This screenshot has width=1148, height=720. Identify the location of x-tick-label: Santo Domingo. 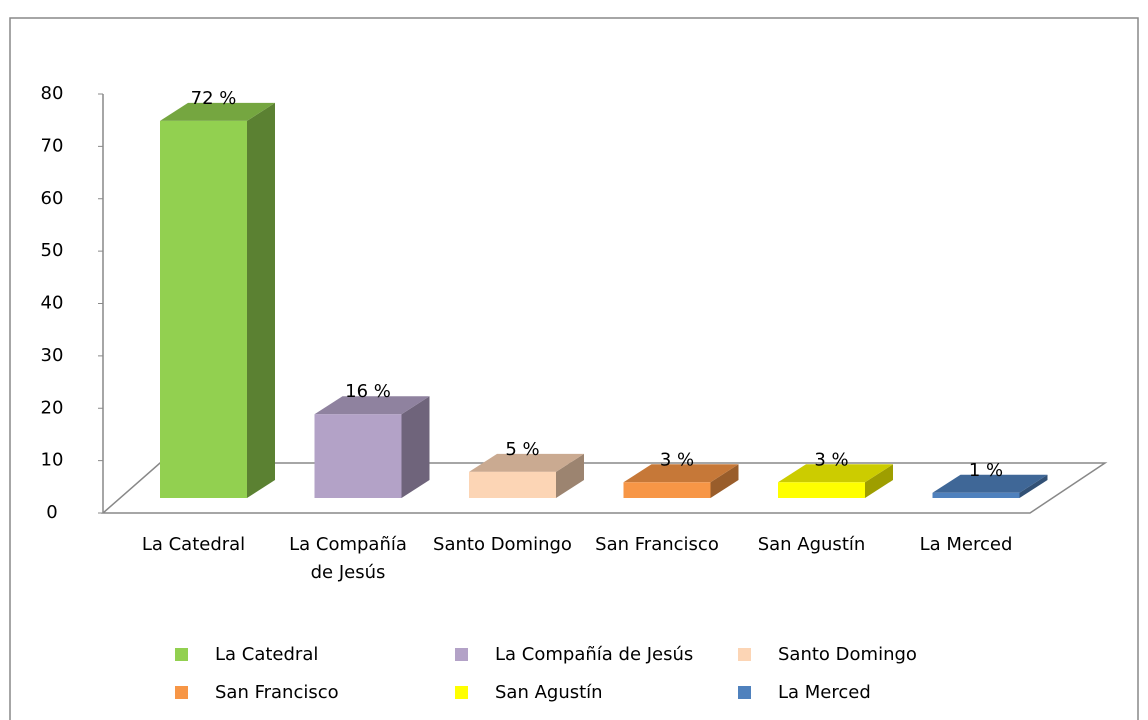
(502, 544).